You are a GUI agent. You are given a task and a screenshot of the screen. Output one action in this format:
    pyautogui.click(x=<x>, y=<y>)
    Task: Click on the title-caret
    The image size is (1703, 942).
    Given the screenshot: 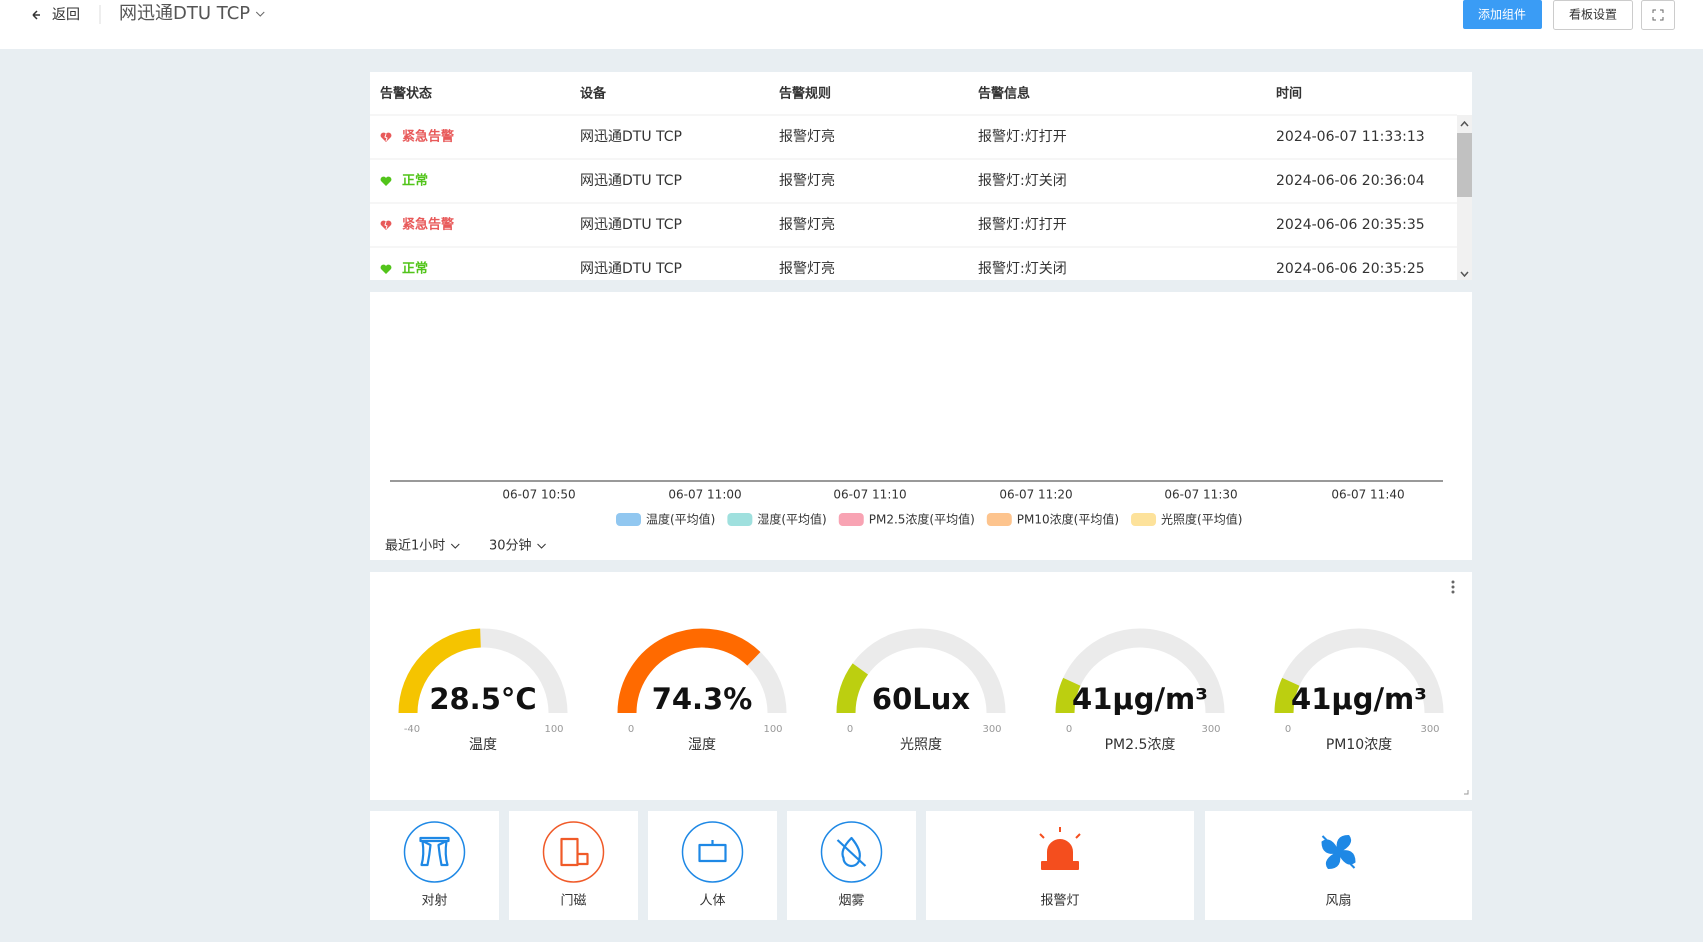 What is the action you would take?
    pyautogui.click(x=260, y=14)
    